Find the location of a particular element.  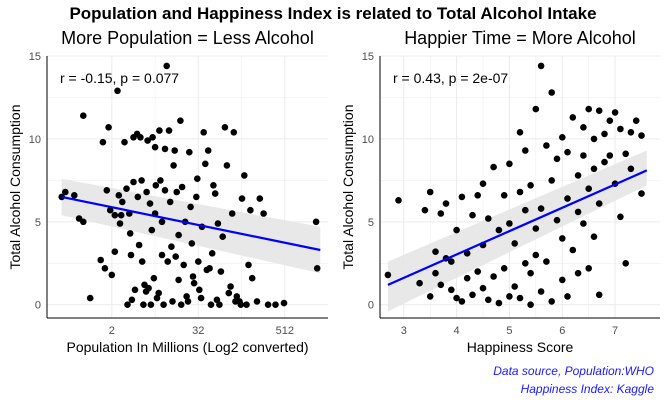

x-tick-label: 7 is located at coordinates (615, 331).